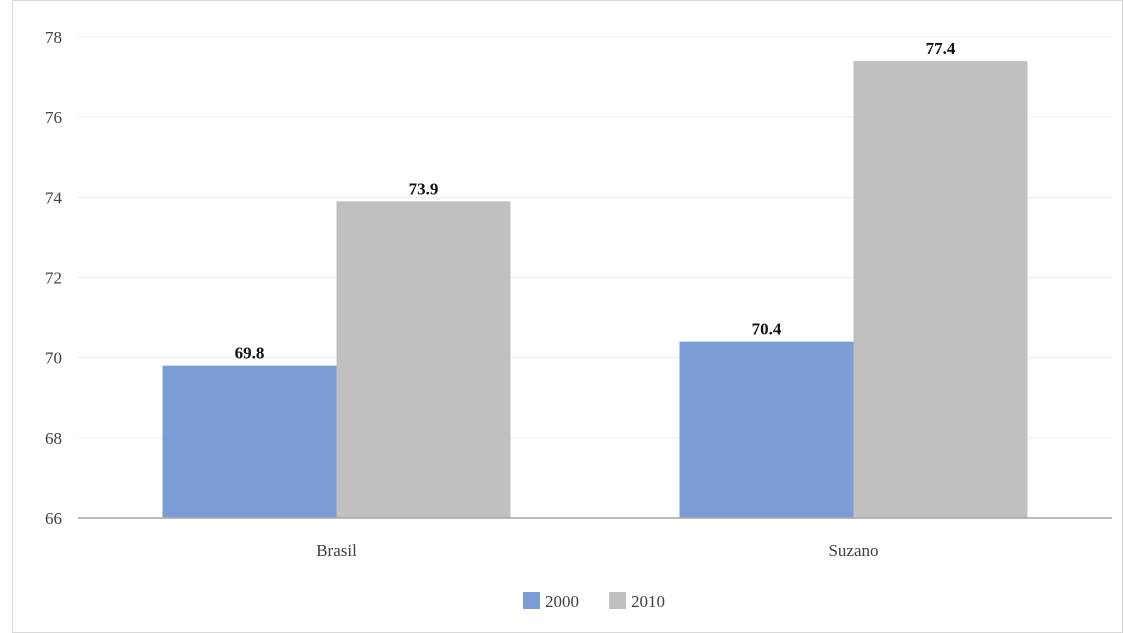 Image resolution: width=1124 pixels, height=633 pixels. I want to click on data-label-2000-brasil: 69.8, so click(250, 353).